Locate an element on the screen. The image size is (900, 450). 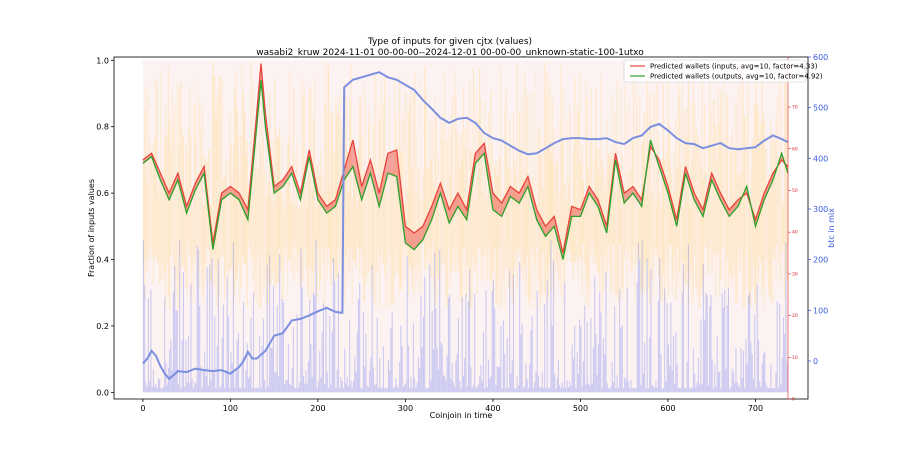
y3-tick-label: 10 is located at coordinates (795, 358).